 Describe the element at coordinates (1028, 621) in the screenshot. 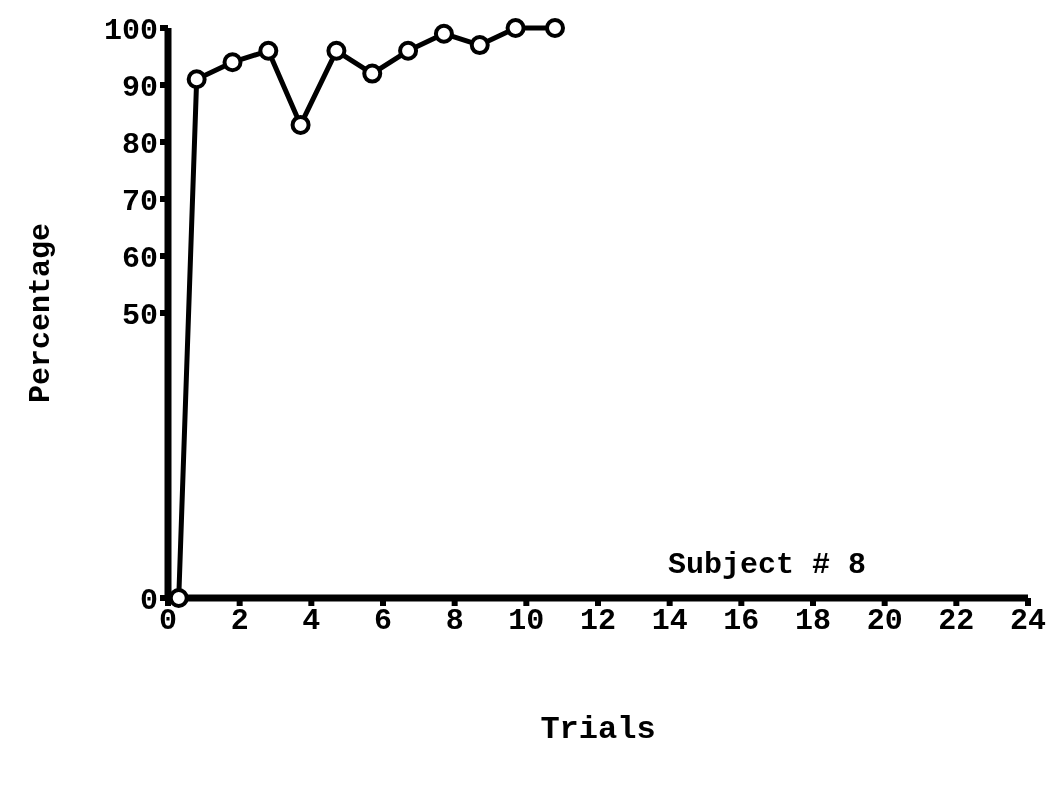

I see `x-tick-label: 24` at that location.